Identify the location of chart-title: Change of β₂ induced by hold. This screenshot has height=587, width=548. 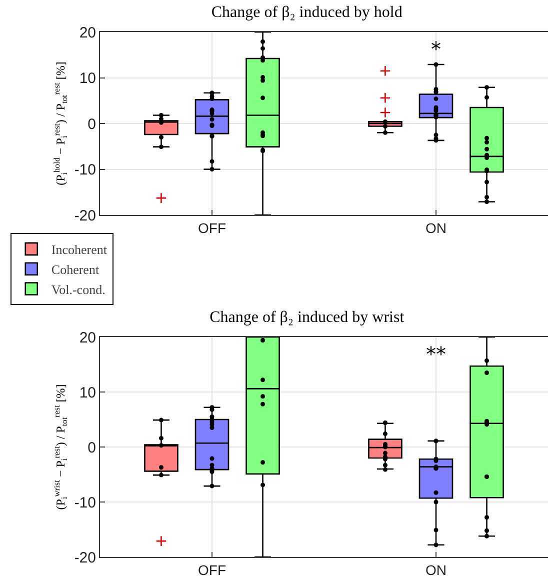
(306, 13).